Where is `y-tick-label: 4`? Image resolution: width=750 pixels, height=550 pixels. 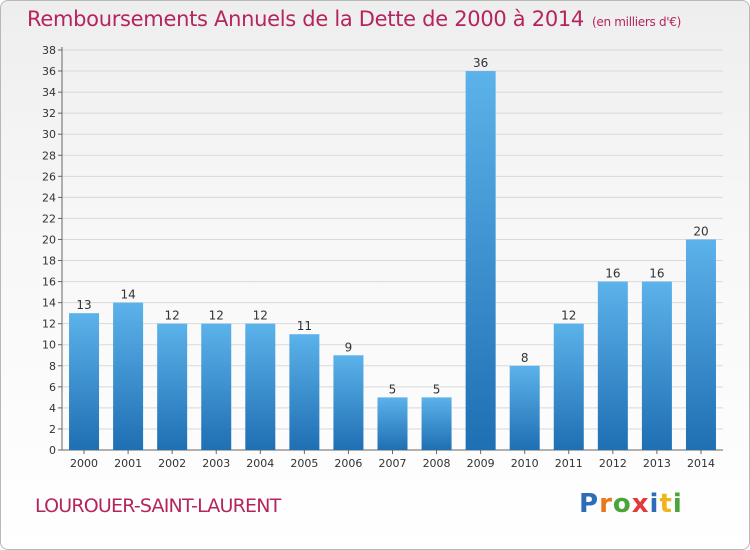 y-tick-label: 4 is located at coordinates (52, 408).